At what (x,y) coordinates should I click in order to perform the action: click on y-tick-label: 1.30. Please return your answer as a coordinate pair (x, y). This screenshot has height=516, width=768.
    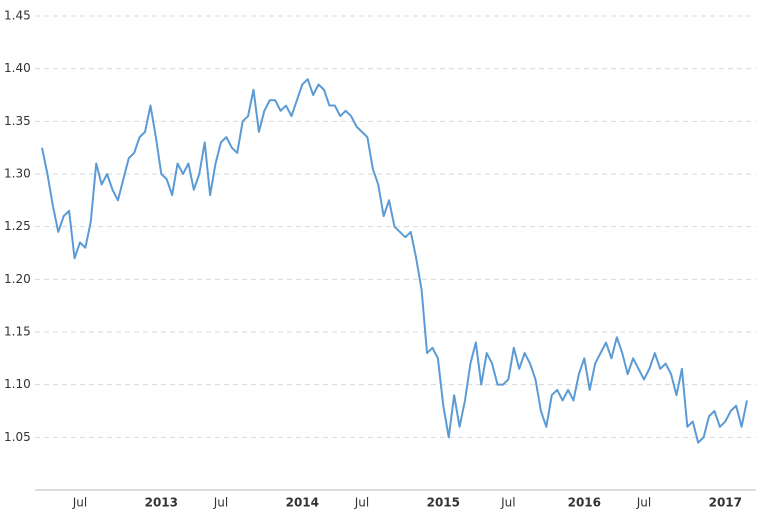
    Looking at the image, I should click on (17, 174).